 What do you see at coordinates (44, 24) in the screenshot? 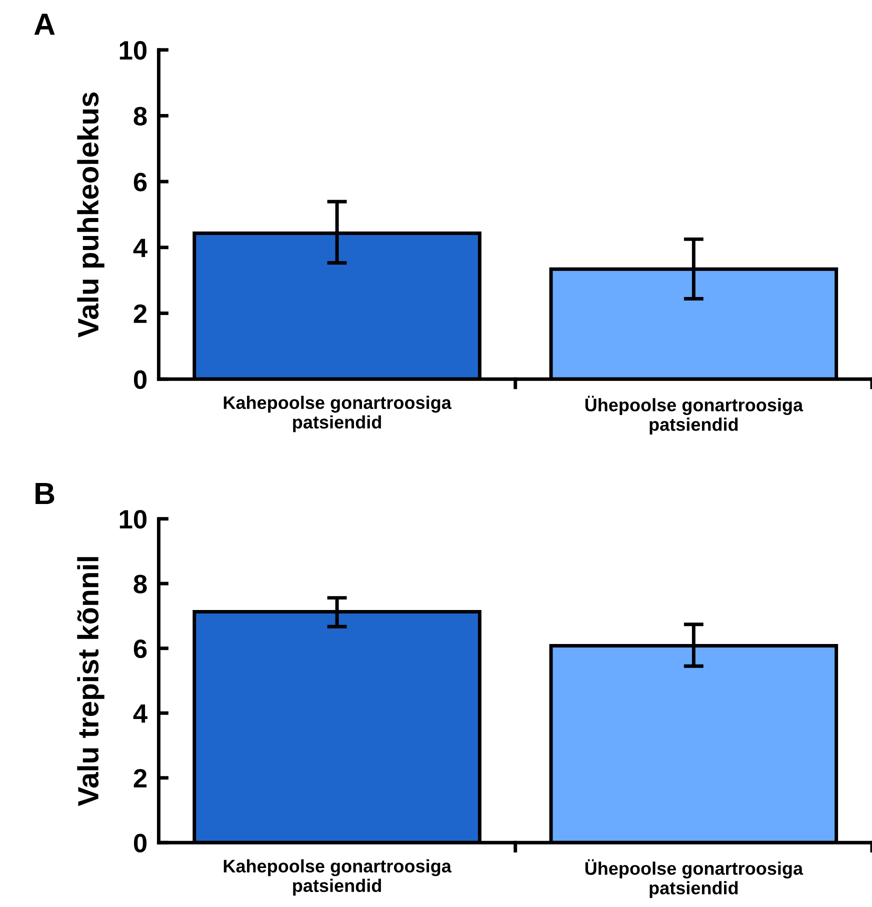
I see `text: A` at bounding box center [44, 24].